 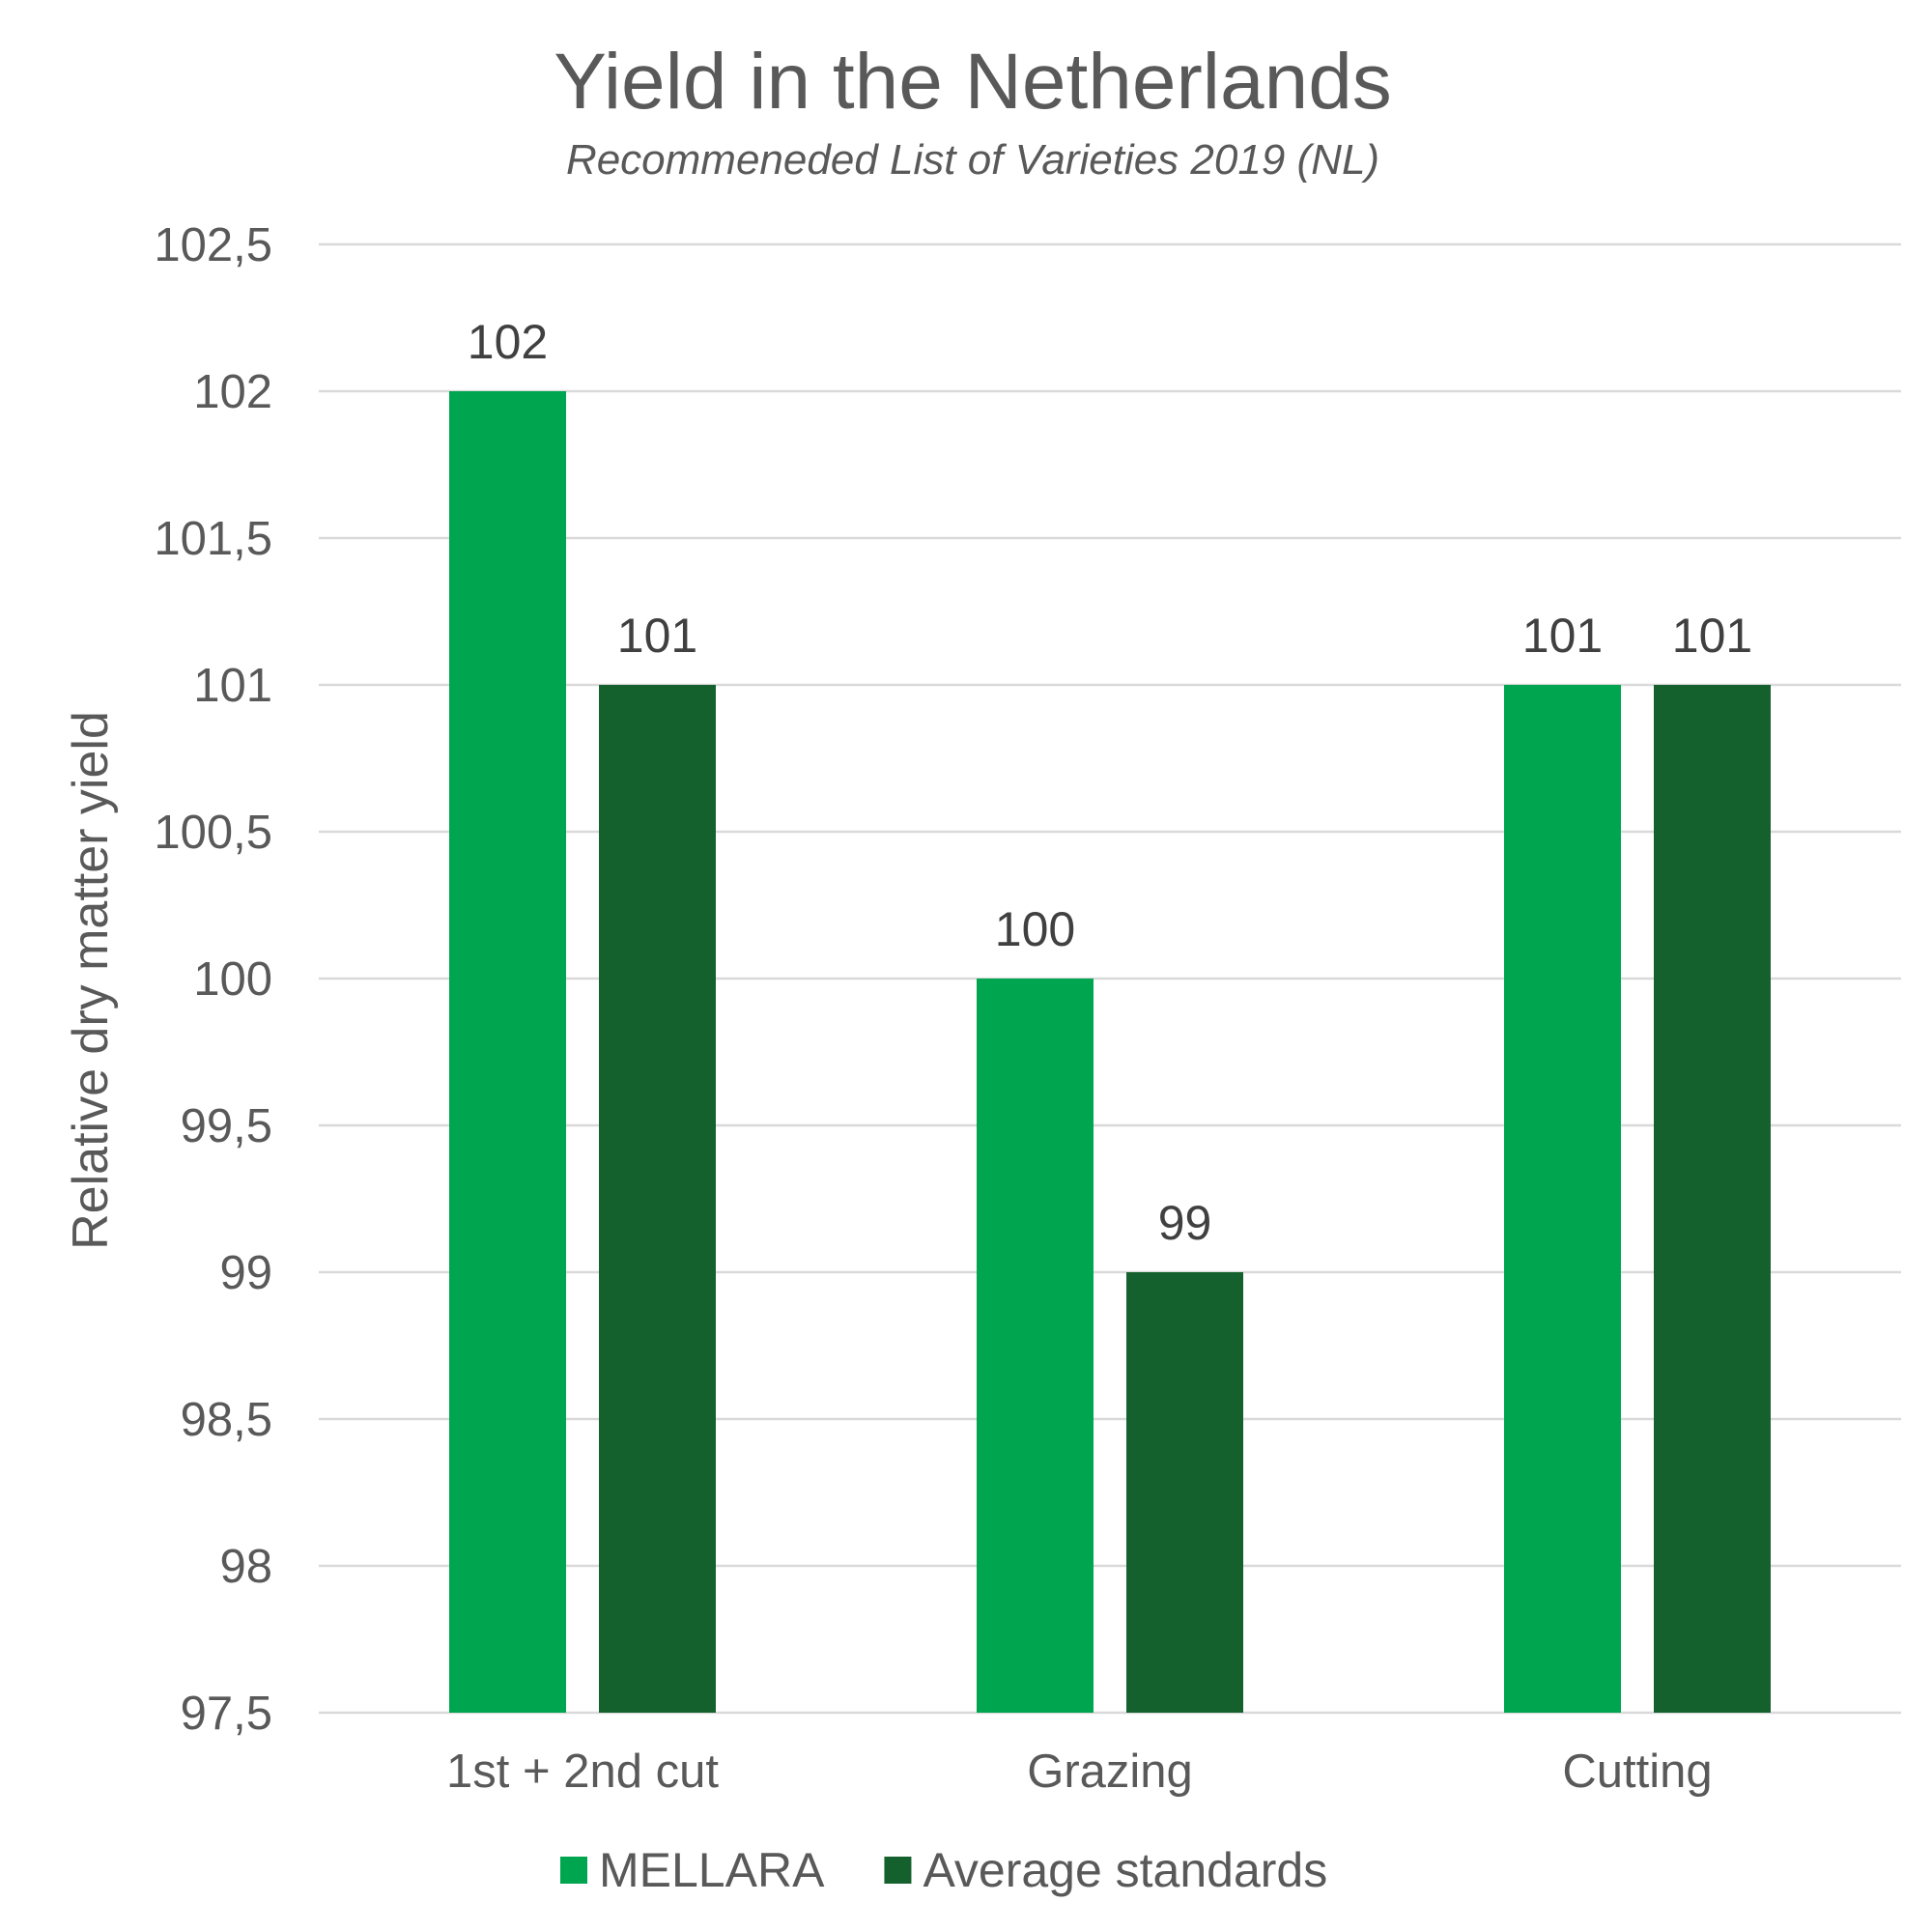 What do you see at coordinates (91, 980) in the screenshot?
I see `y-axis-label: Relative dry matter yield` at bounding box center [91, 980].